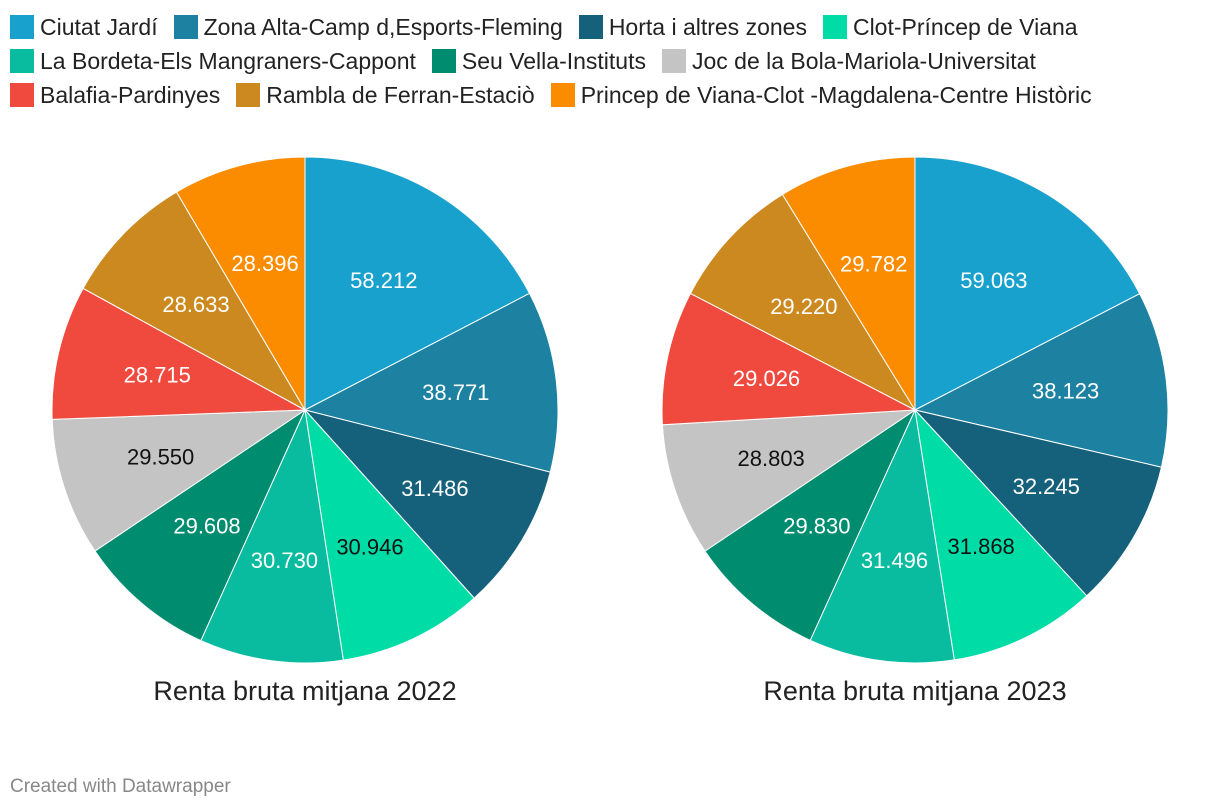  What do you see at coordinates (157, 375) in the screenshot?
I see `slice-value-label: 28.715` at bounding box center [157, 375].